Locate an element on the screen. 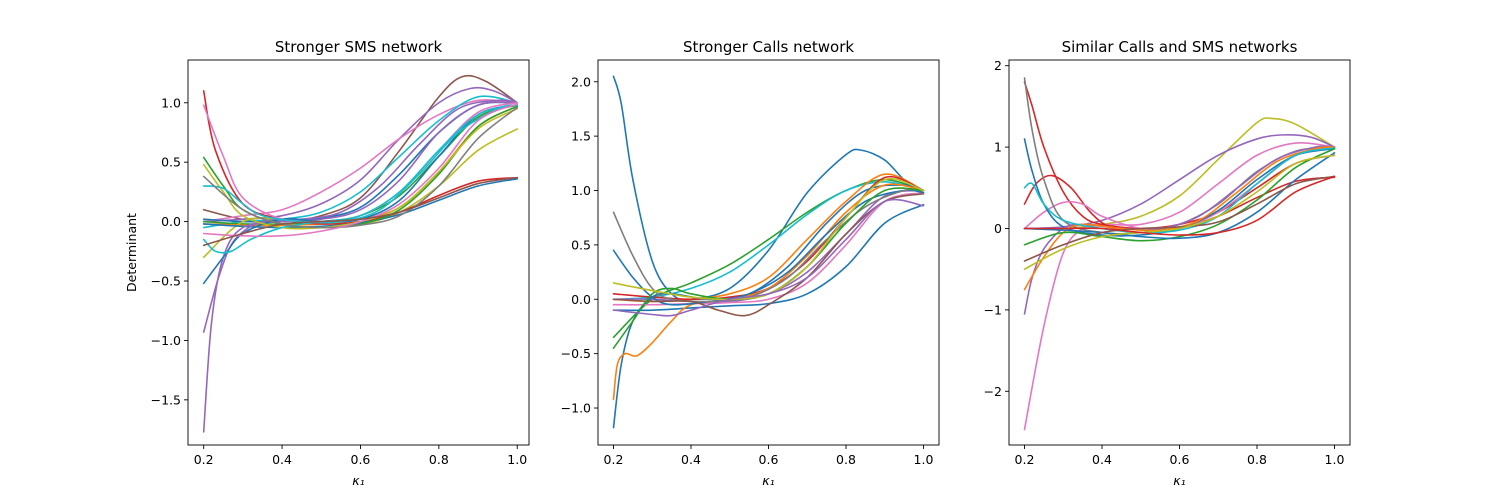 This screenshot has width=1500, height=500. y-tick-label: 2 is located at coordinates (998, 65).